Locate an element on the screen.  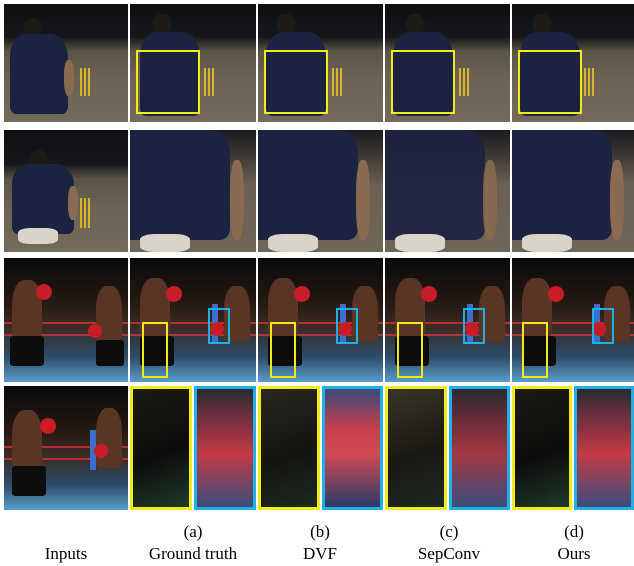
row2-sepconv-zoom is located at coordinates (447, 191).